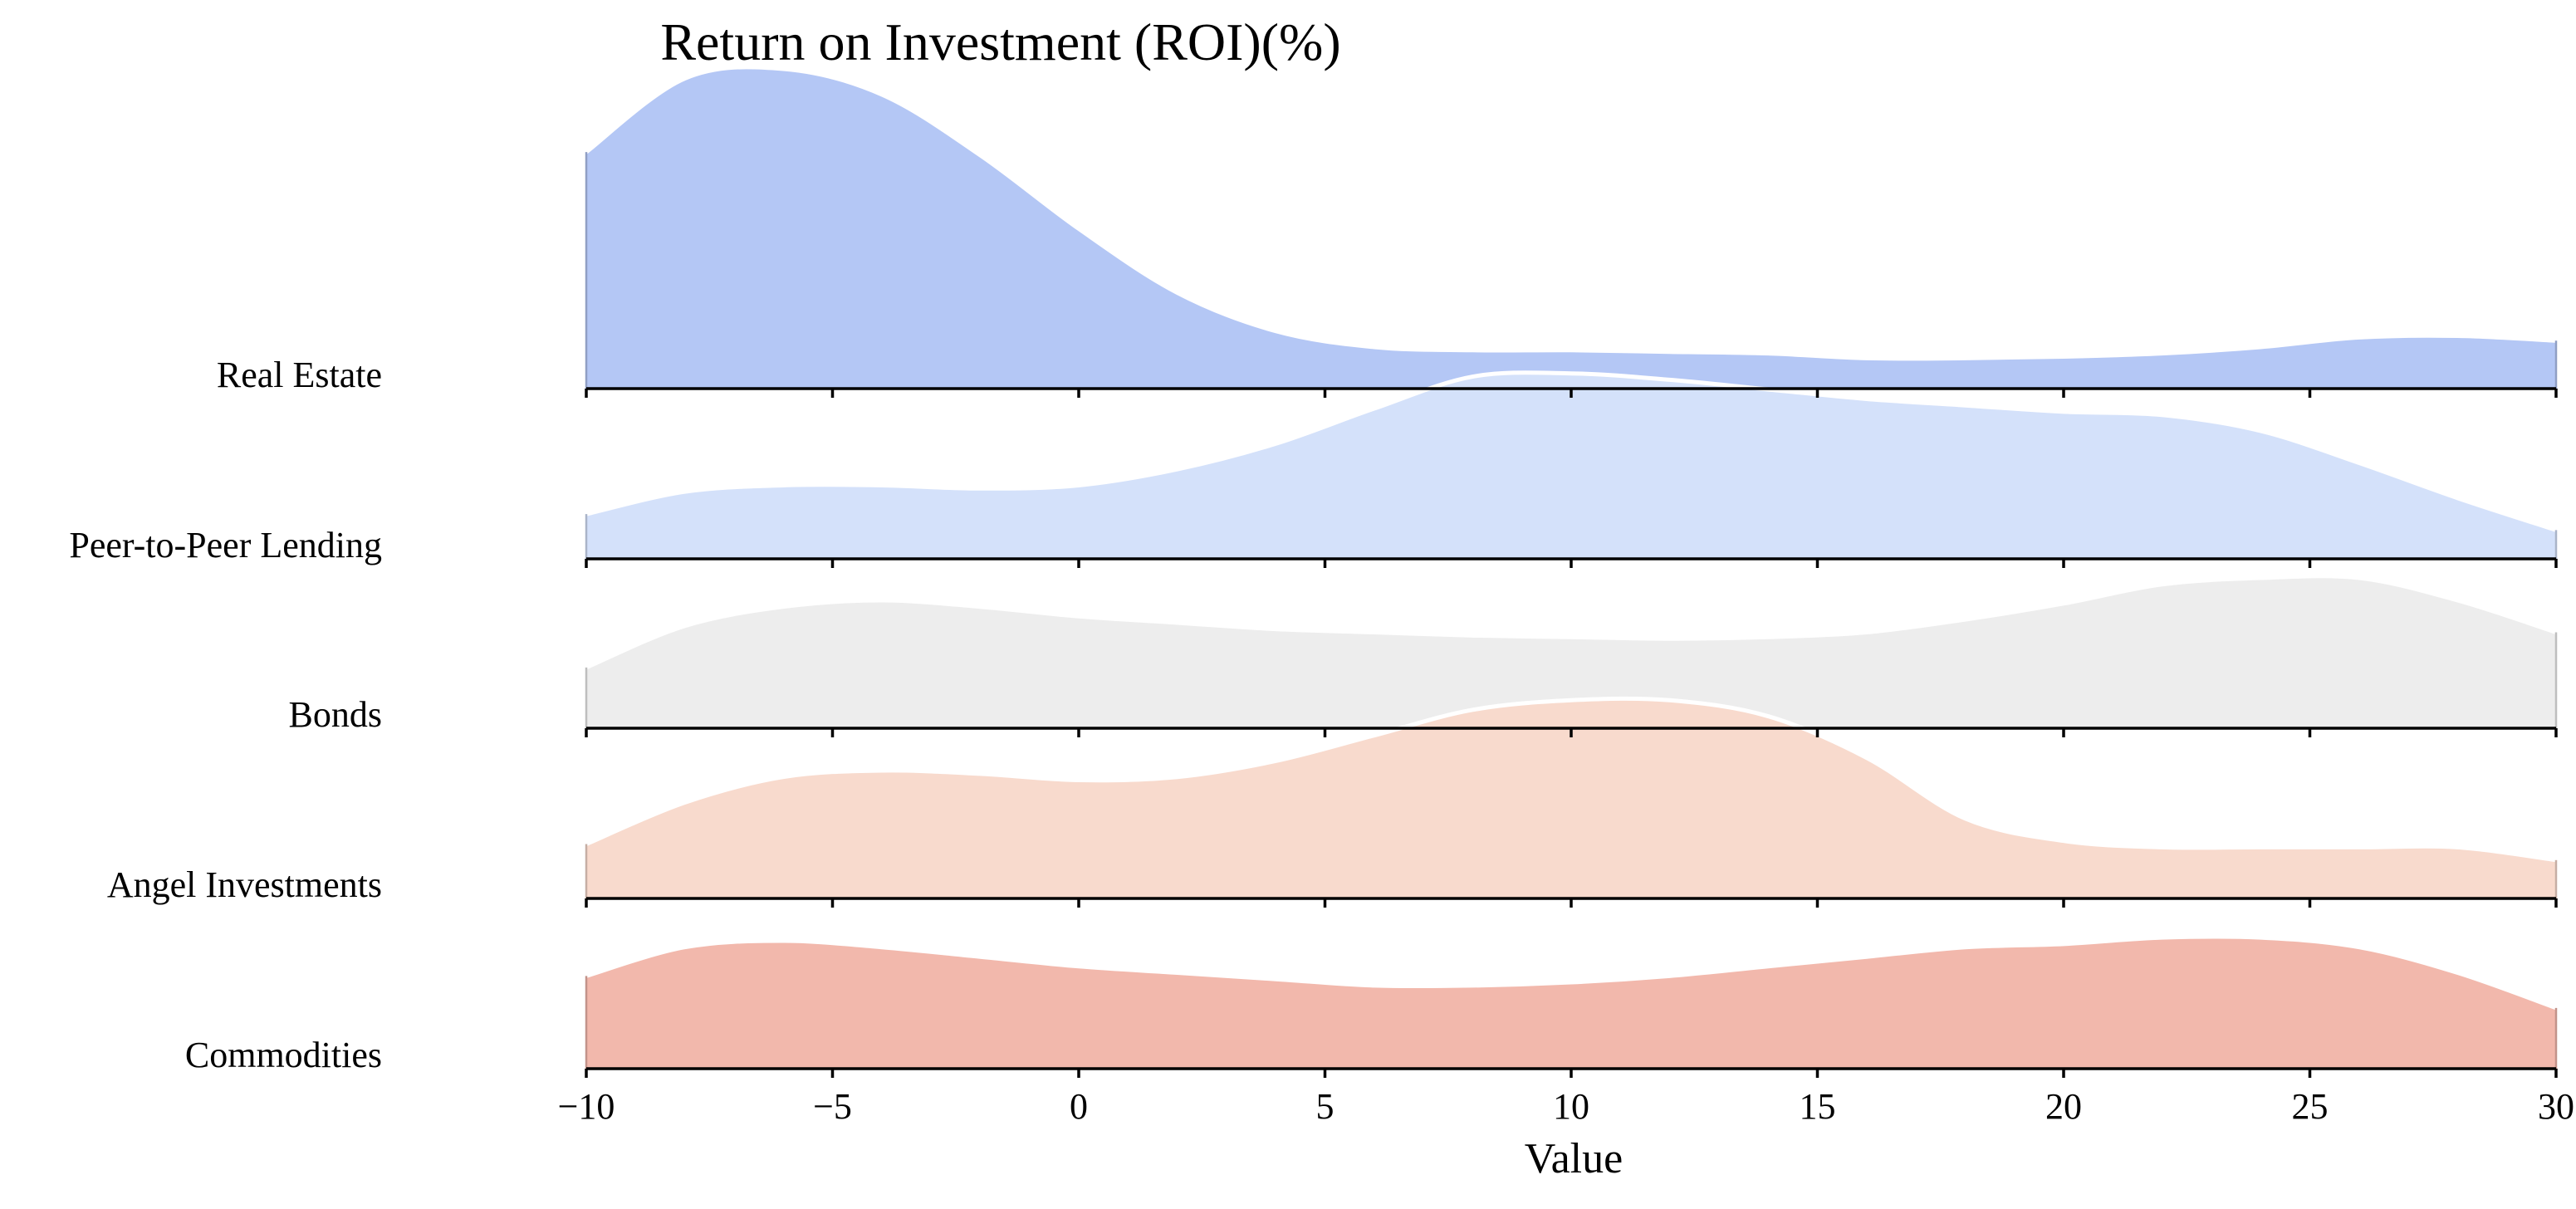 This screenshot has width=2576, height=1209. I want to click on chart-title: Return on Investment (ROI)(%), so click(1000, 41).